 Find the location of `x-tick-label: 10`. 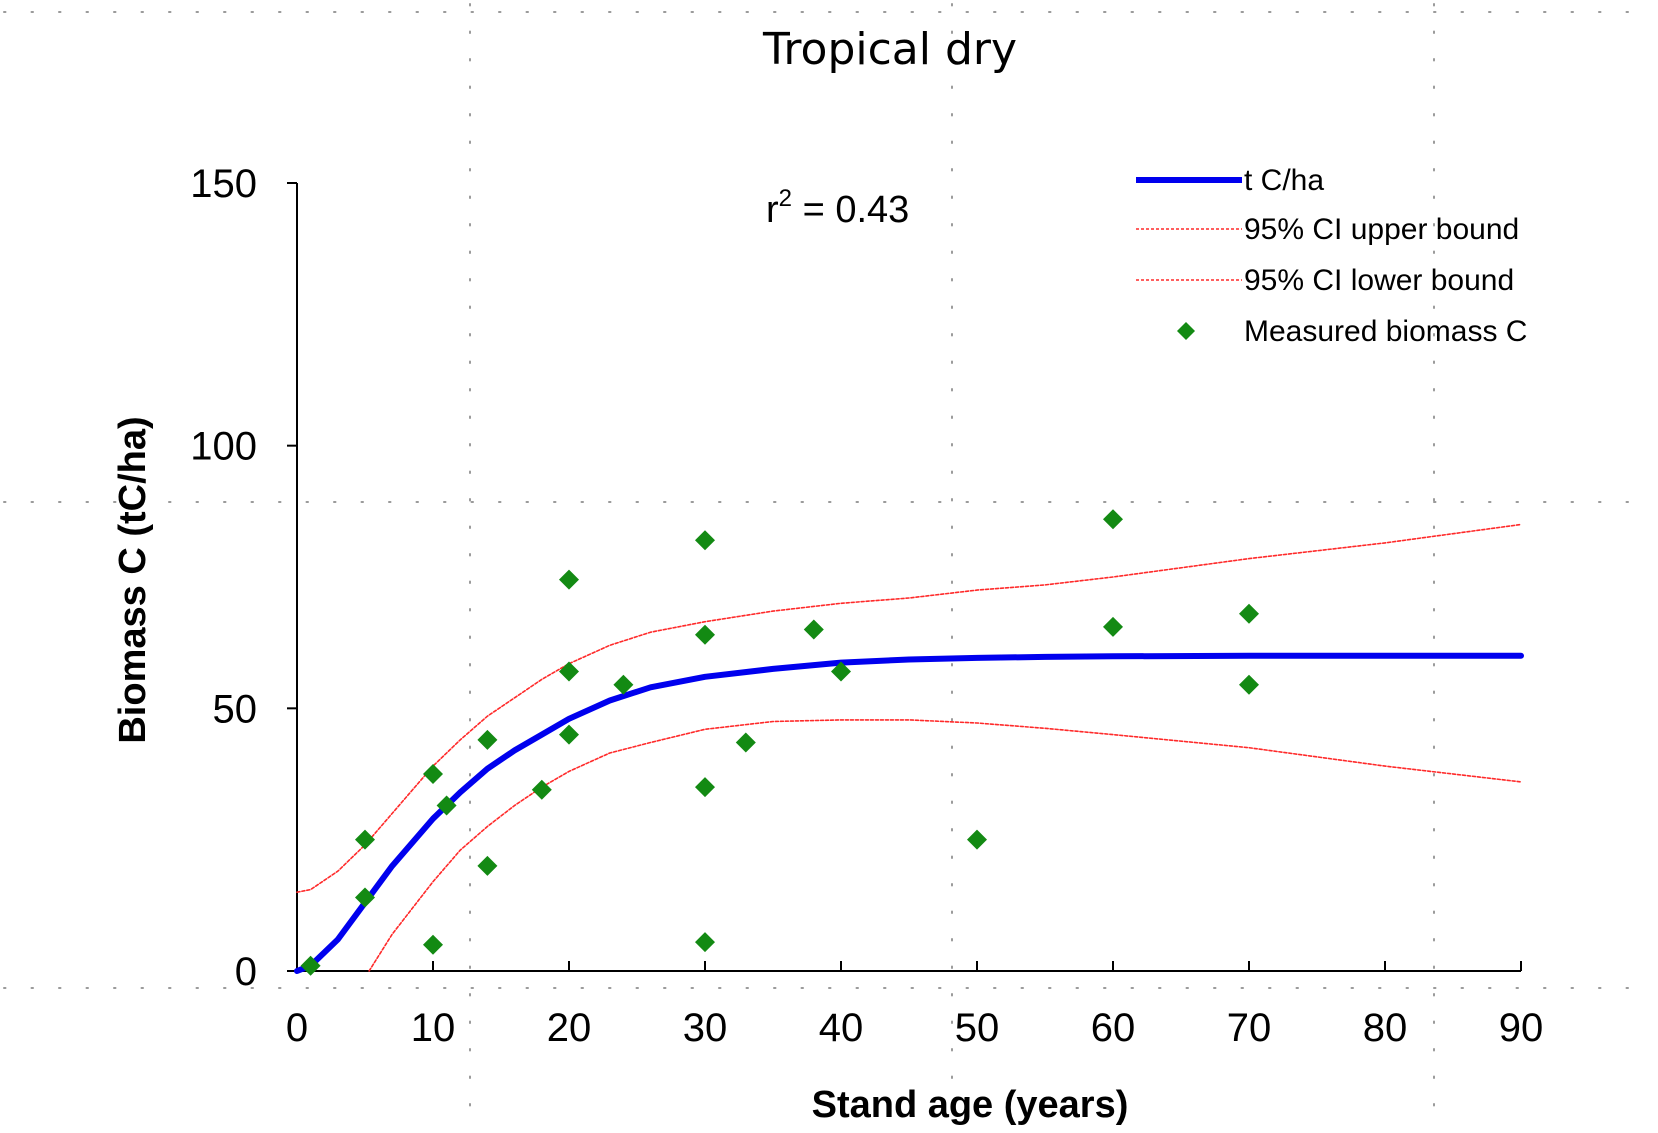

x-tick-label: 10 is located at coordinates (433, 1028).